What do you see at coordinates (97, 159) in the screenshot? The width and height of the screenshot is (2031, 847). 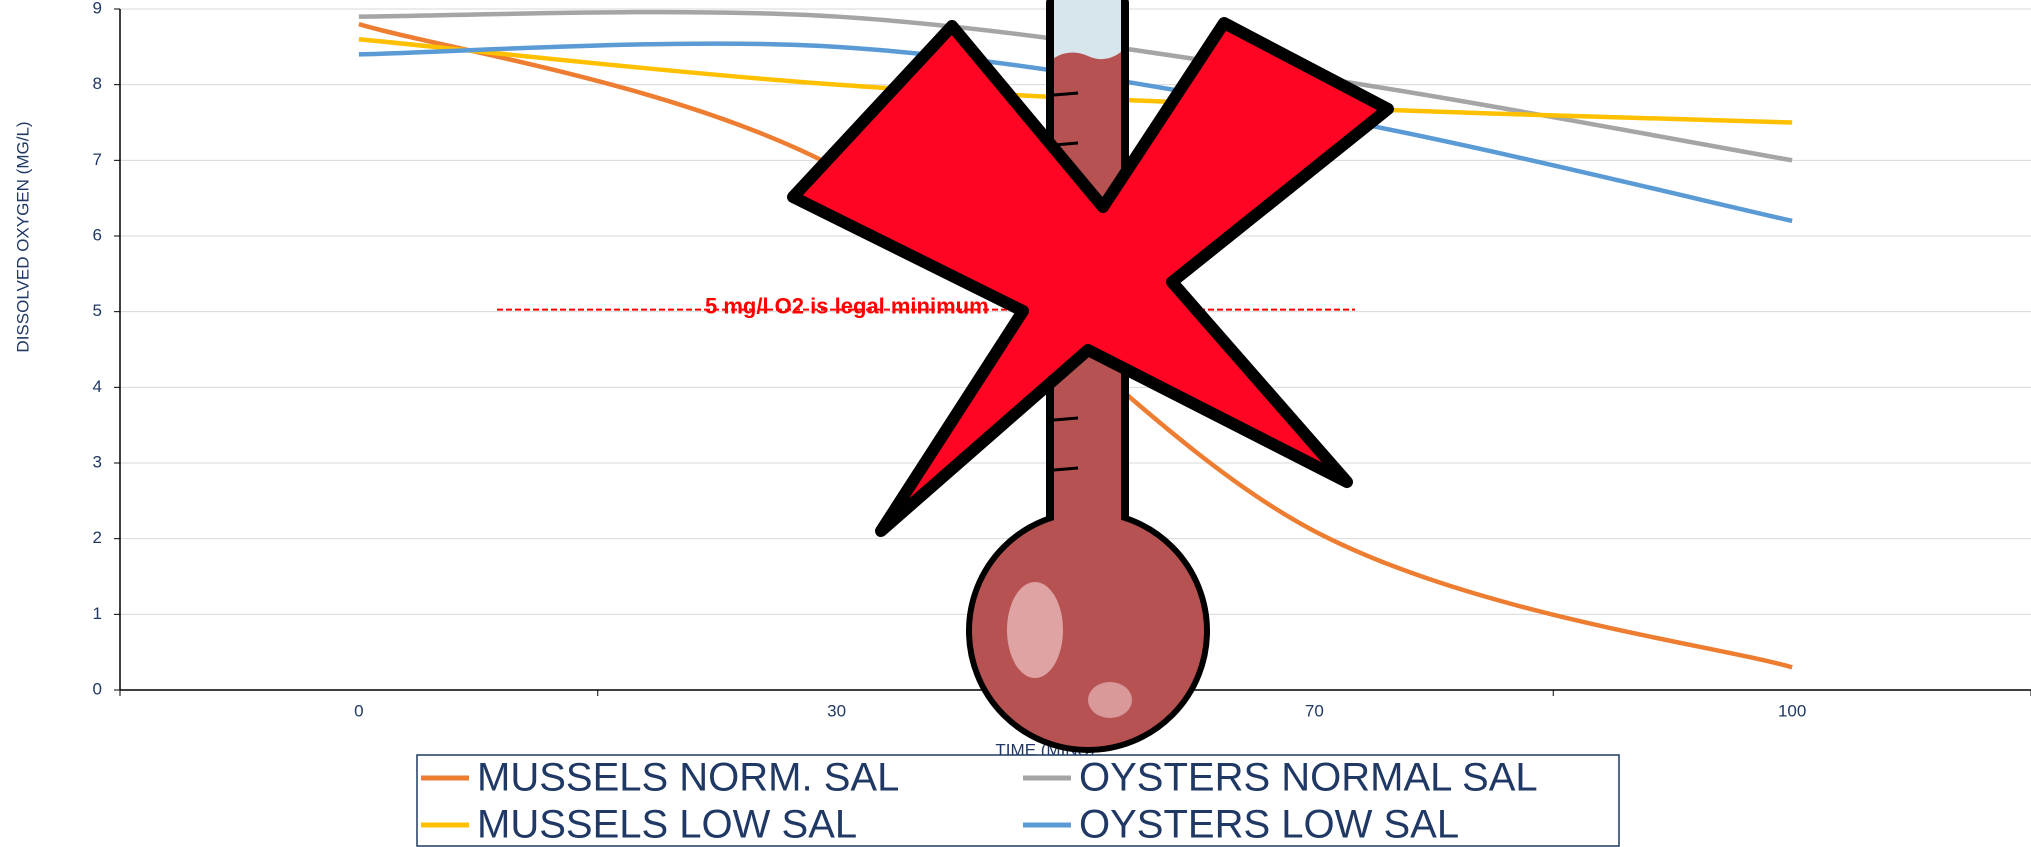 I see `y-tick-label: 7` at bounding box center [97, 159].